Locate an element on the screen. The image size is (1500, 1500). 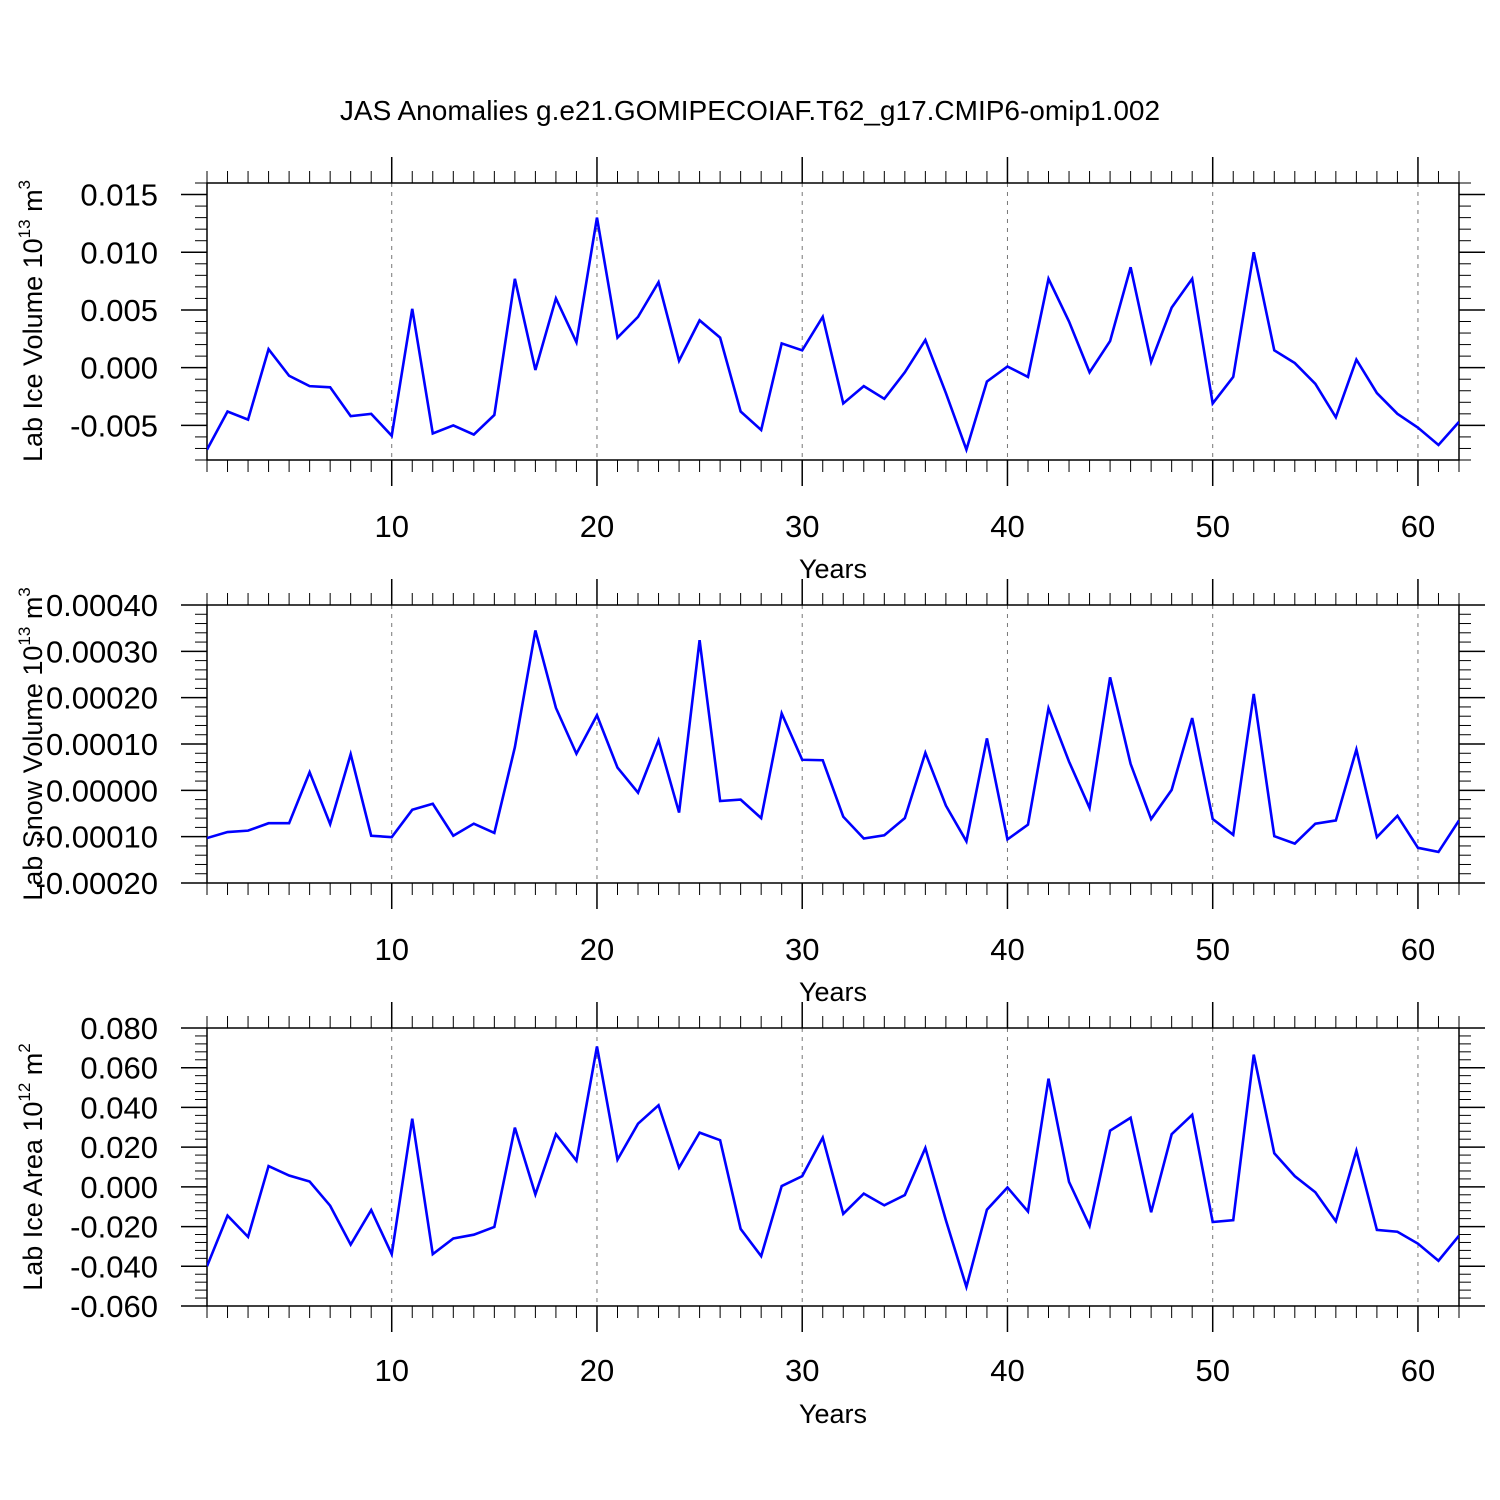
y-axis-title: Lab Ice Area 1012 m2 is located at coordinates (31, 1167).